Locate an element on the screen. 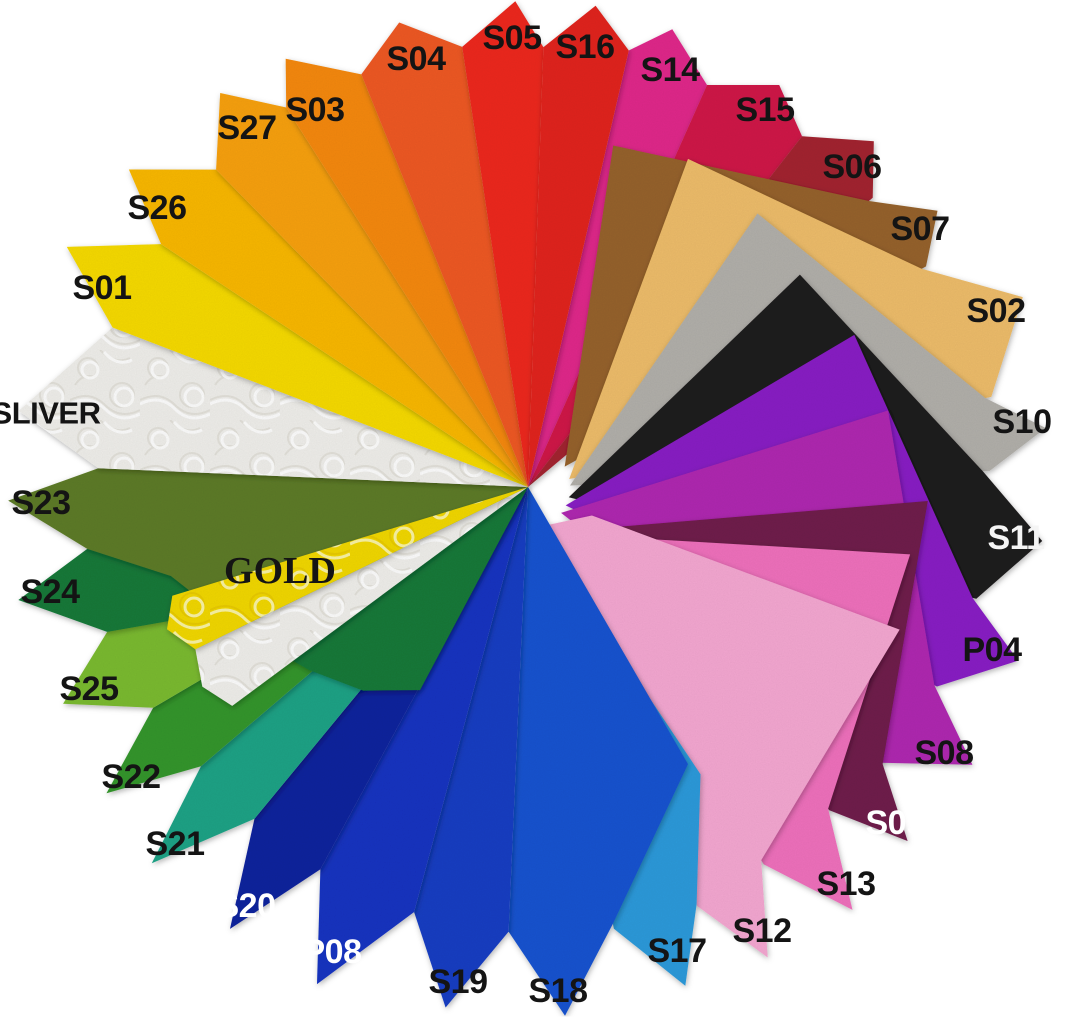  sheet-label-S17: S17 is located at coordinates (677, 951).